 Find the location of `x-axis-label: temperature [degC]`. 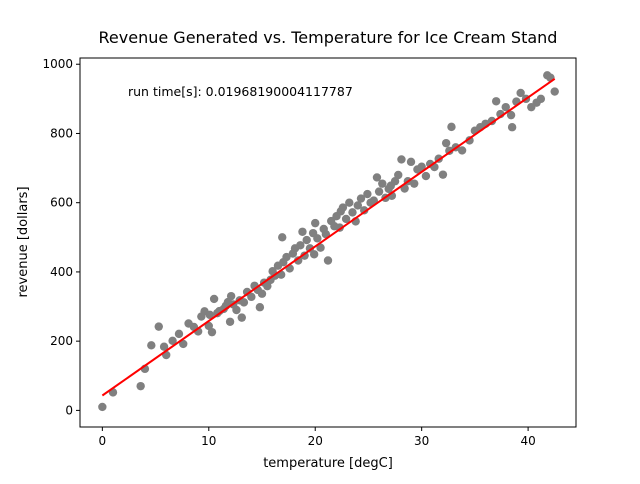

x-axis-label: temperature [degC] is located at coordinates (328, 463).